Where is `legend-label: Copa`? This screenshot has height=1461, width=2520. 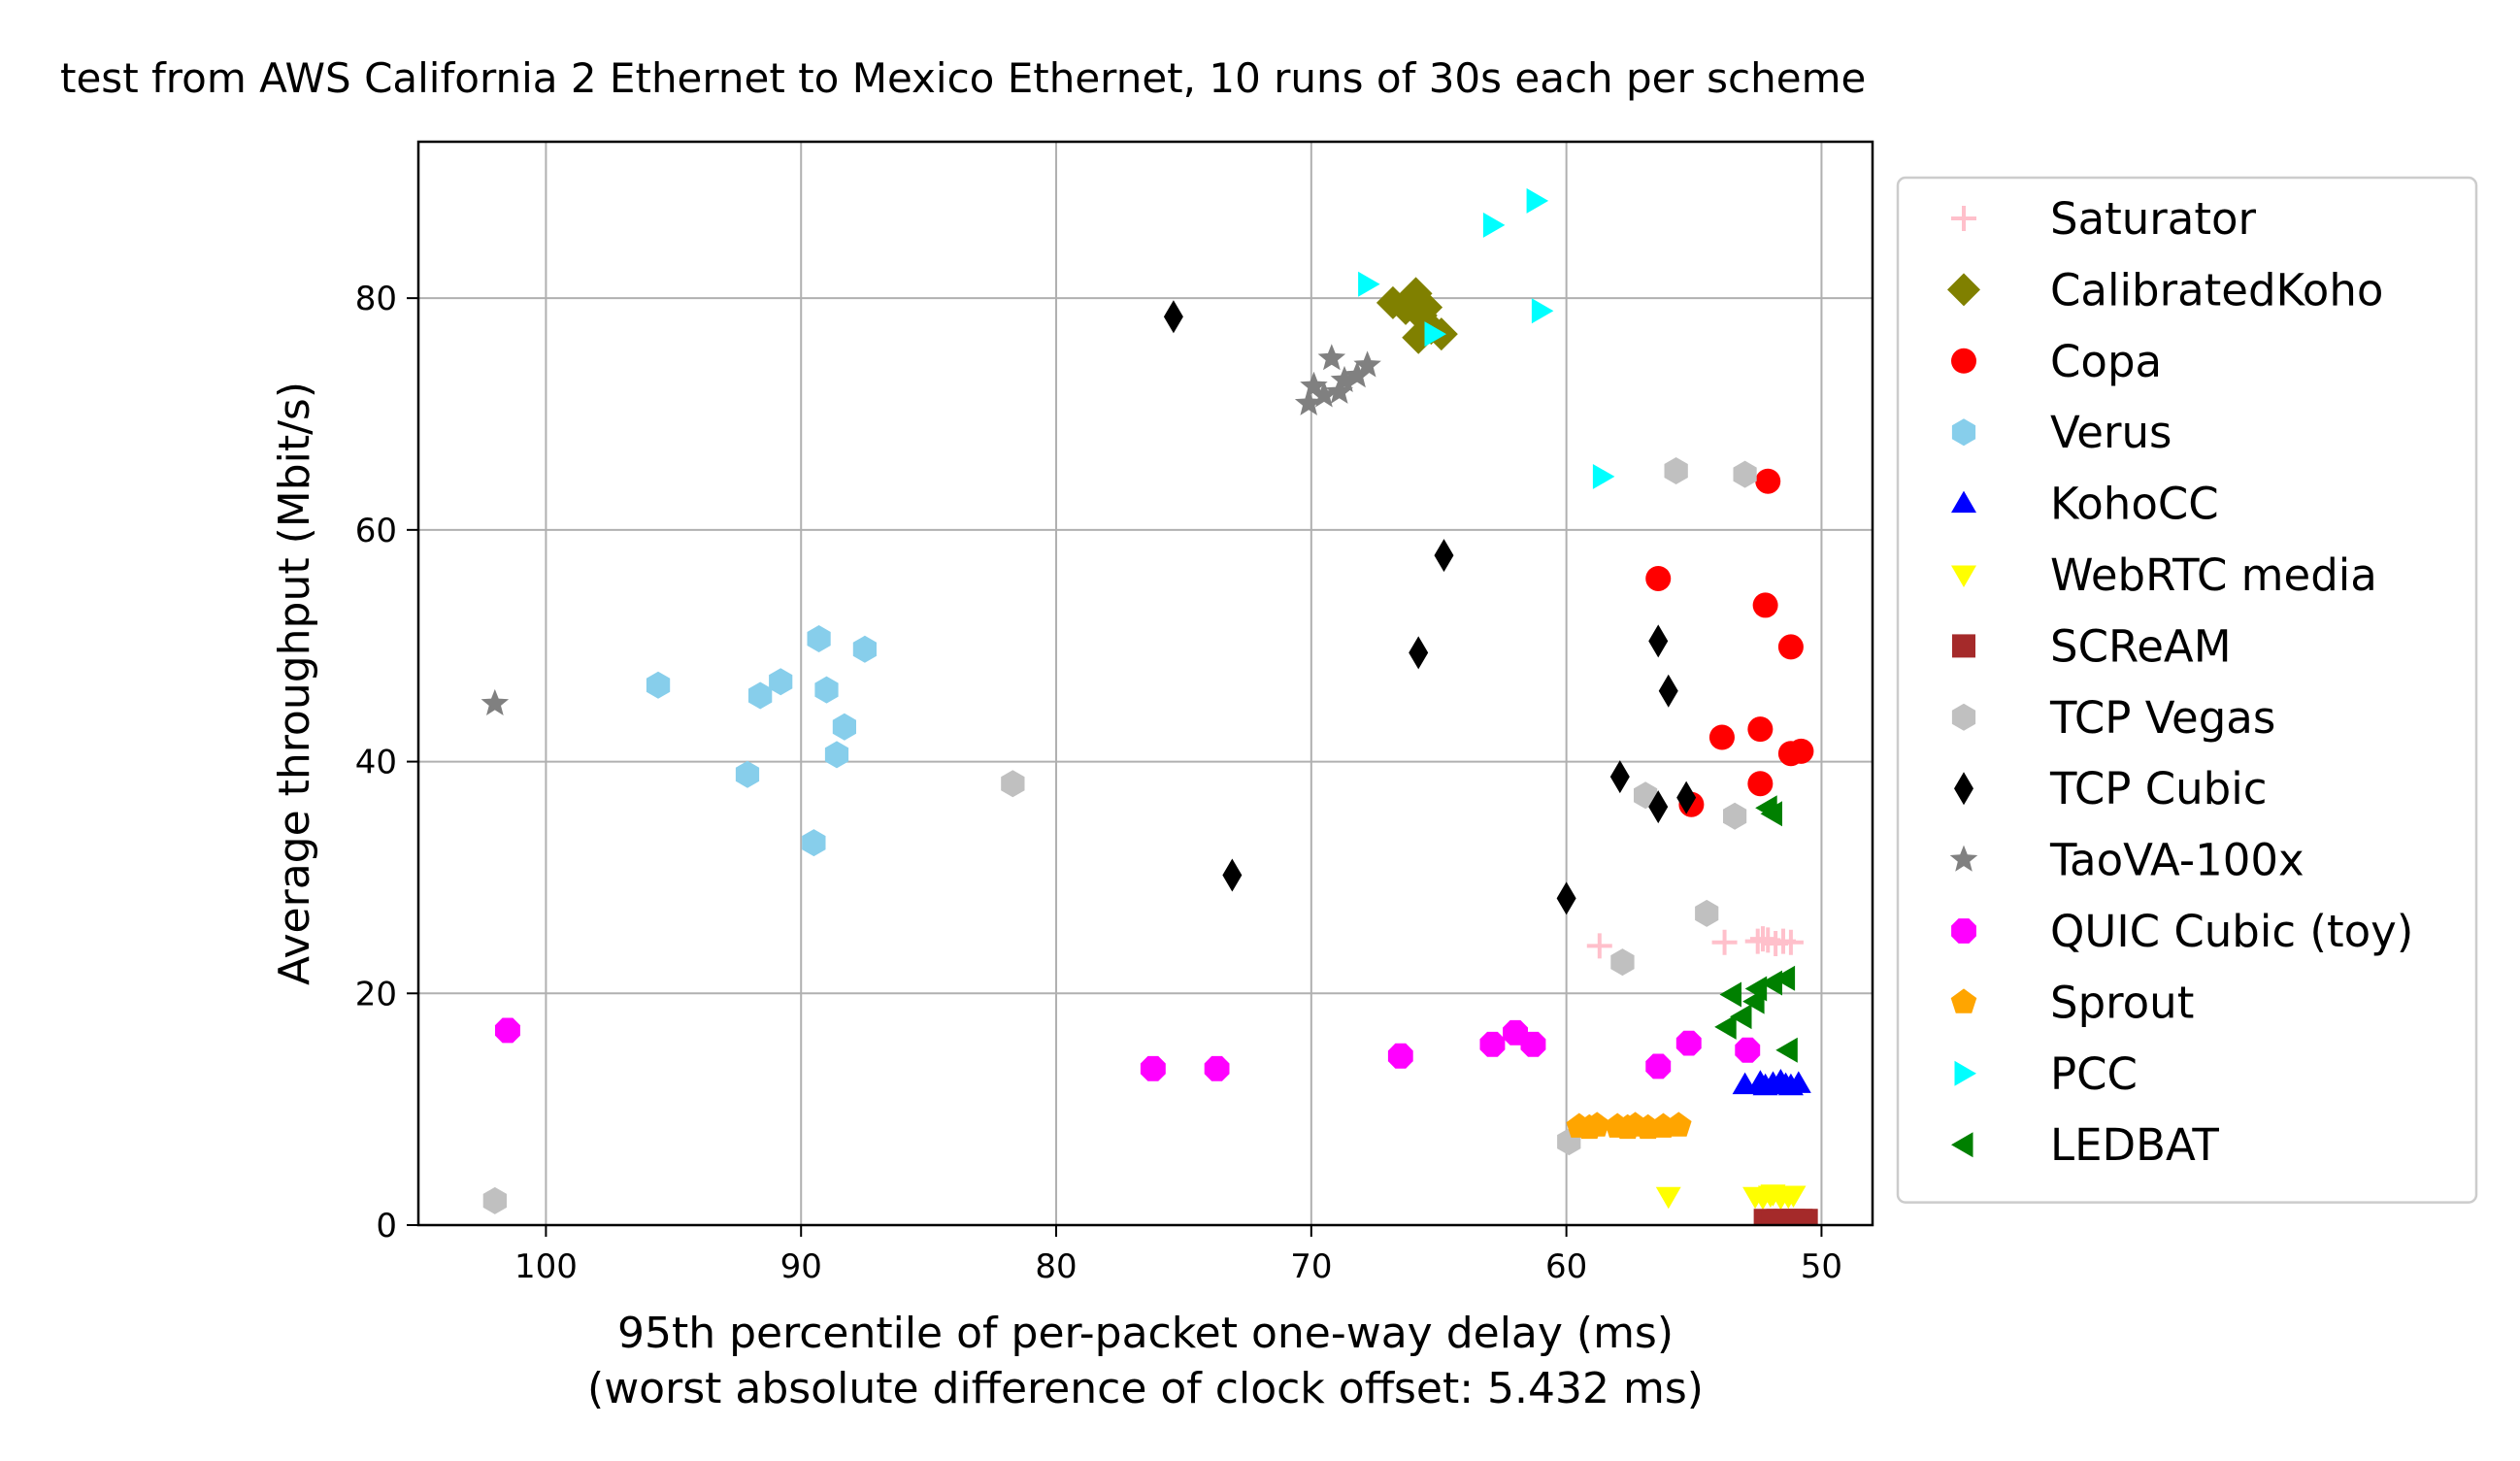
legend-label: Copa is located at coordinates (2106, 362).